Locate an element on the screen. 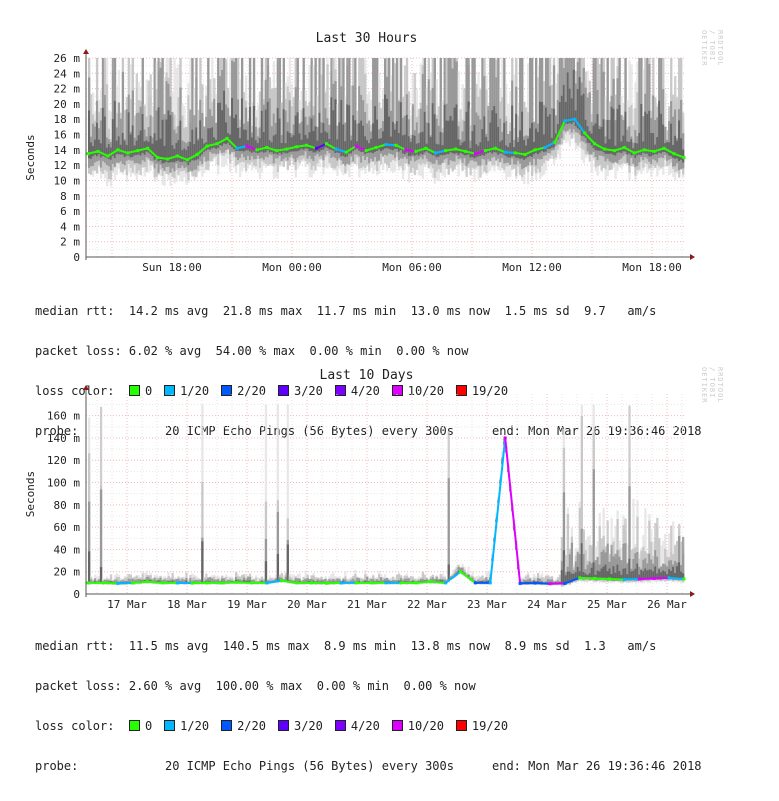  legend-label: 10/20 is located at coordinates (426, 726).